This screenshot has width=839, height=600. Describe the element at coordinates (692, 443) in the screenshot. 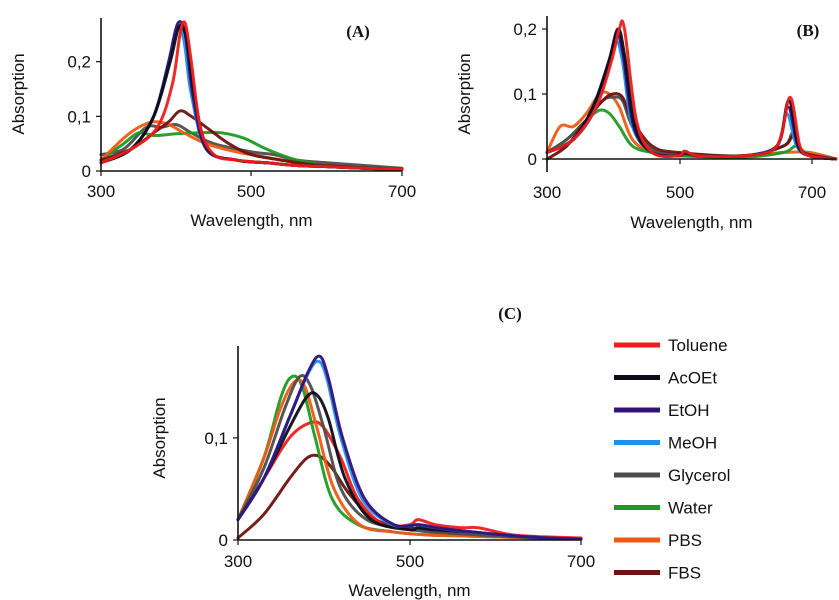

I see `legend-label-meoh: MeOH` at that location.